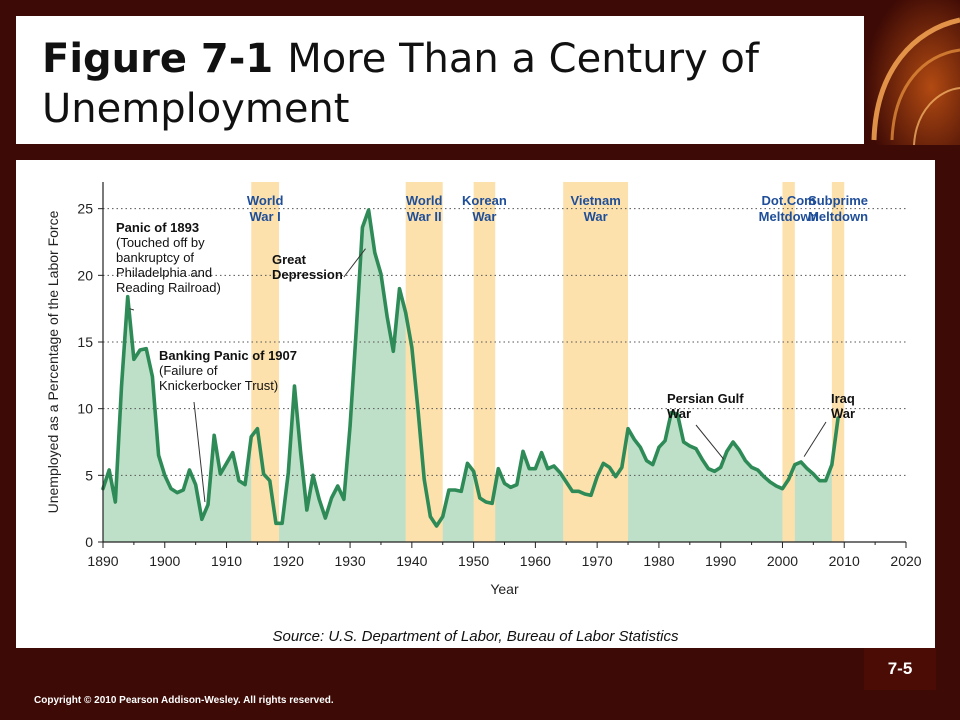 This screenshot has height=720, width=960. I want to click on data-point-2008, so click(832, 464).